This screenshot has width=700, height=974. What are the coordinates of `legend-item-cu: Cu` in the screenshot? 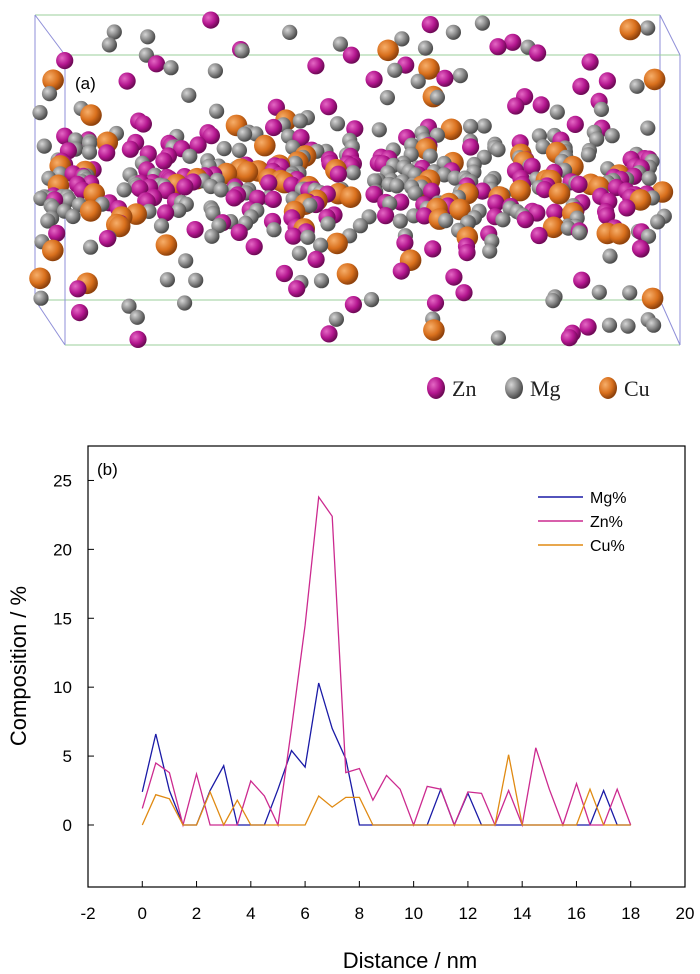 It's located at (624, 388).